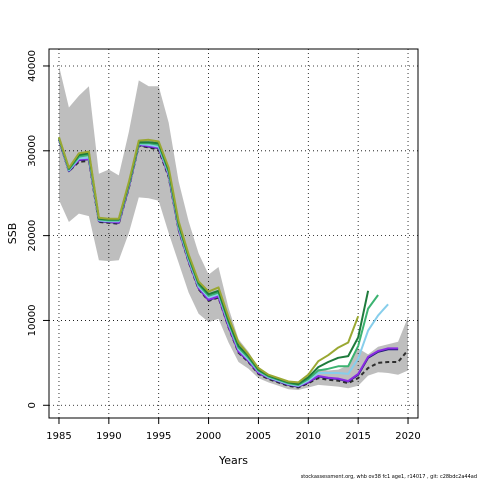 This screenshot has width=480, height=480. I want to click on y-tick-label: 10000, so click(32, 321).